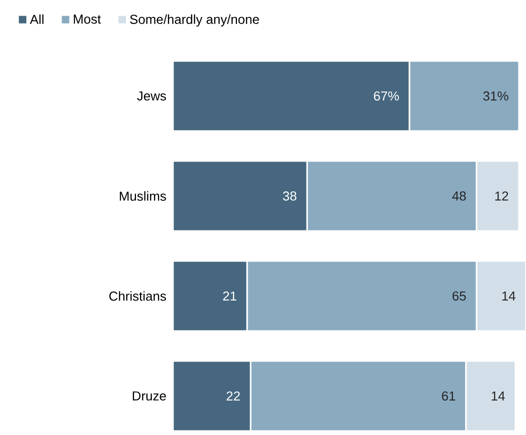 This screenshot has height=435, width=526. I want to click on y-tick-label: Druze, so click(149, 396).